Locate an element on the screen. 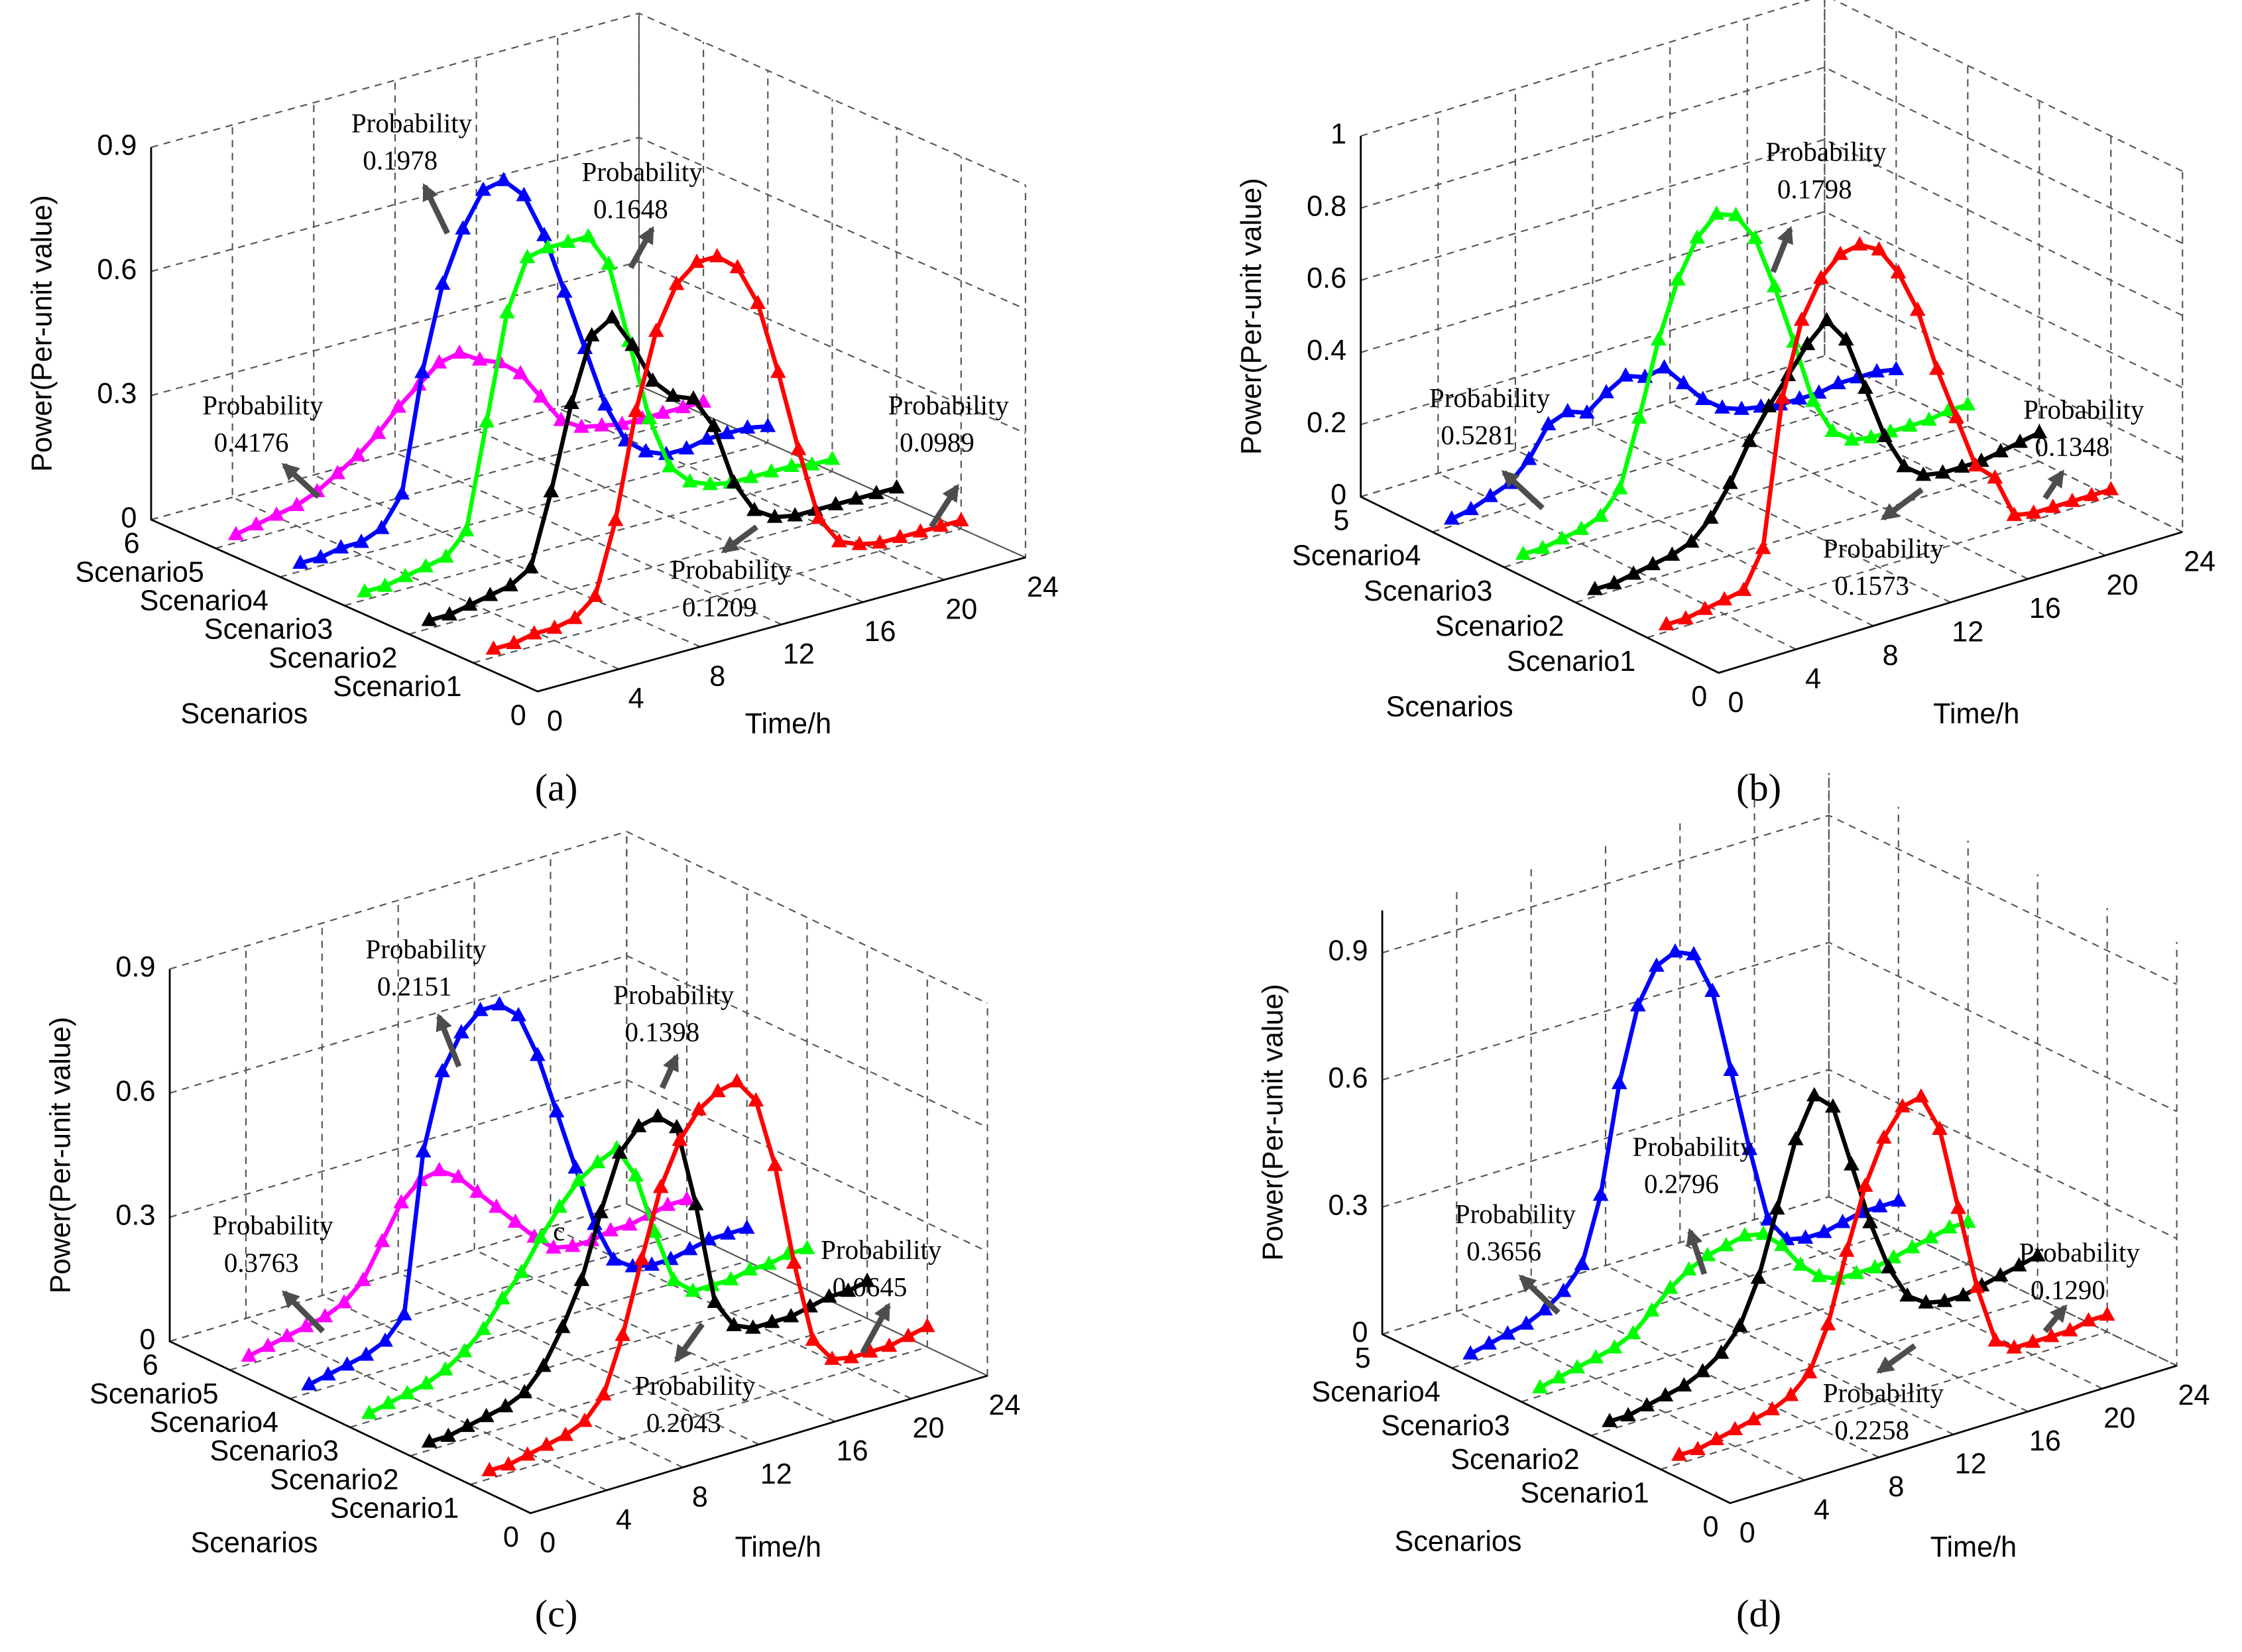  x-axis-label: Time/h is located at coordinates (788, 724).